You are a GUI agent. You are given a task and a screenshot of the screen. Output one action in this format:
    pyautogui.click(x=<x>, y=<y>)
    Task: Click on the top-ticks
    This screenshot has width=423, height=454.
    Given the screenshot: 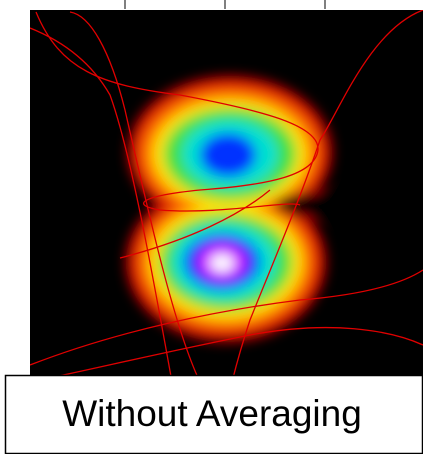 What is the action you would take?
    pyautogui.click(x=225, y=4)
    